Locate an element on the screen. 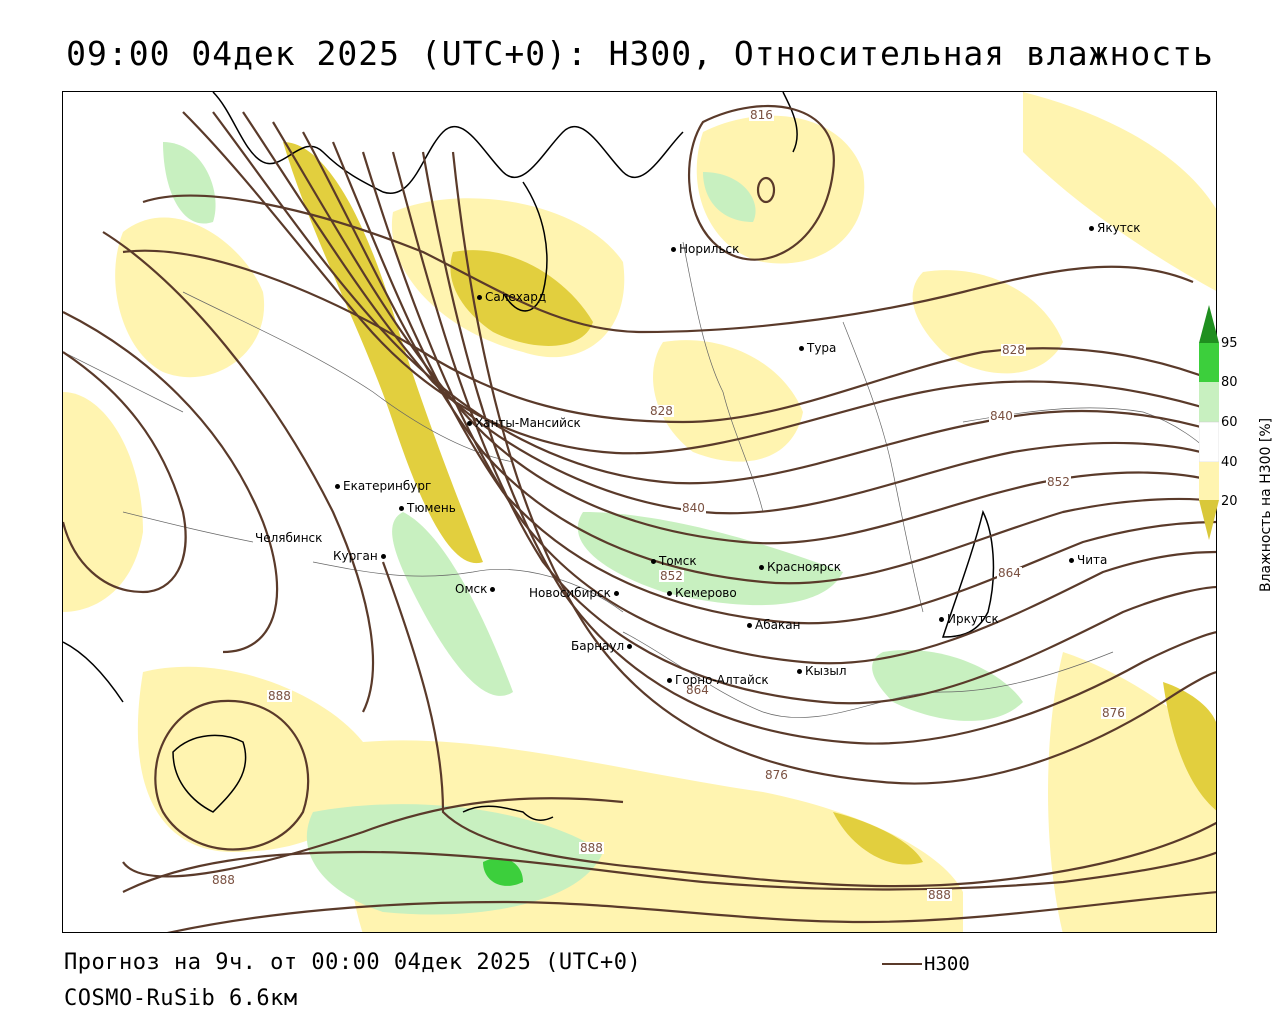 This screenshot has height=1024, width=1280. humidity-colorbar is located at coordinates (1209, 422).